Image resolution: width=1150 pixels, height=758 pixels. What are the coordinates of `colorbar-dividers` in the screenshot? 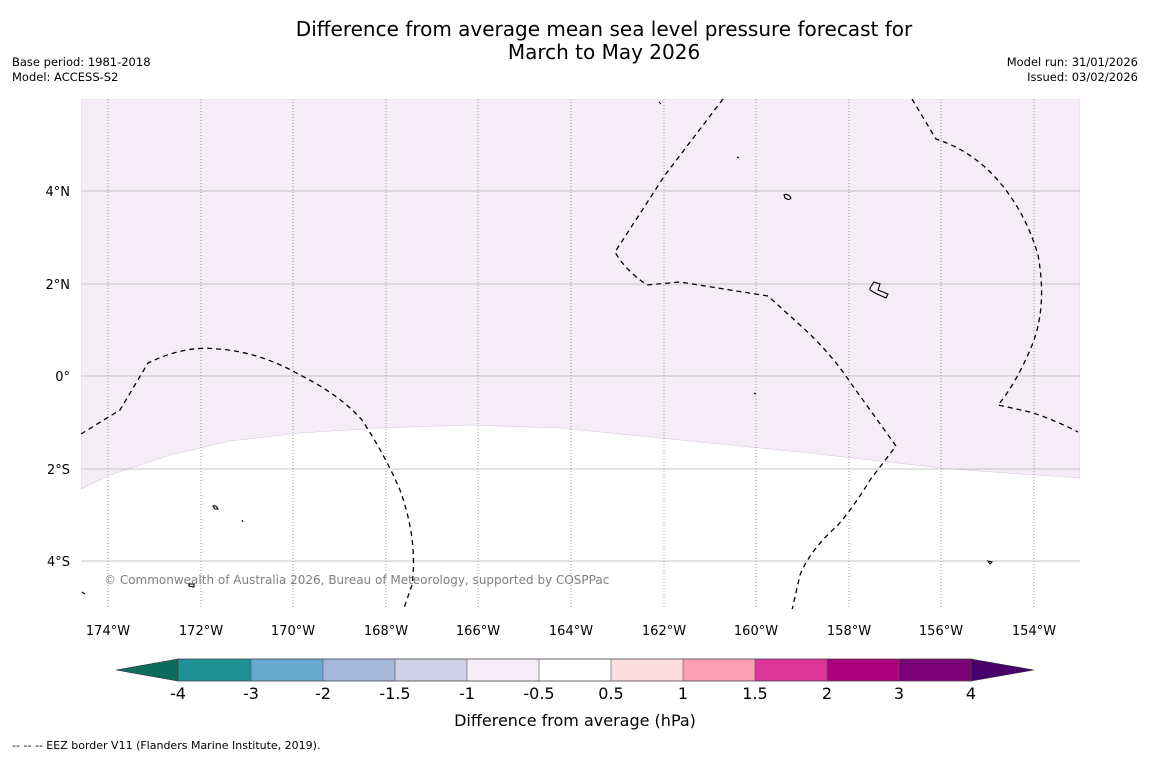 It's located at (575, 670).